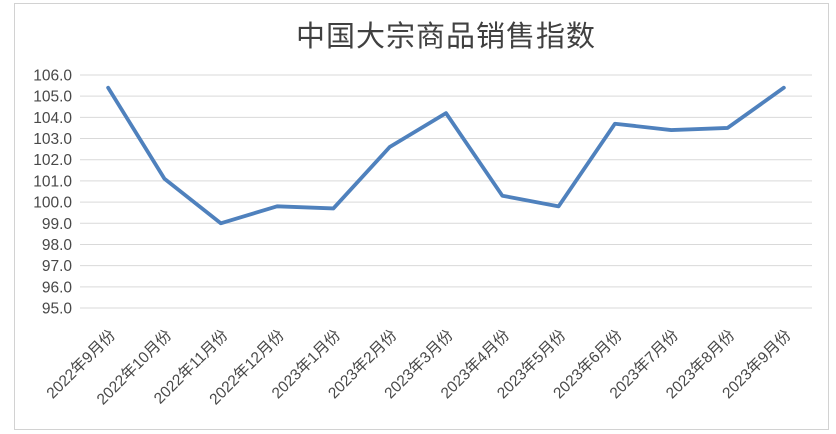 The width and height of the screenshot is (836, 434). I want to click on y-tick-label: 102.0, so click(52, 160).